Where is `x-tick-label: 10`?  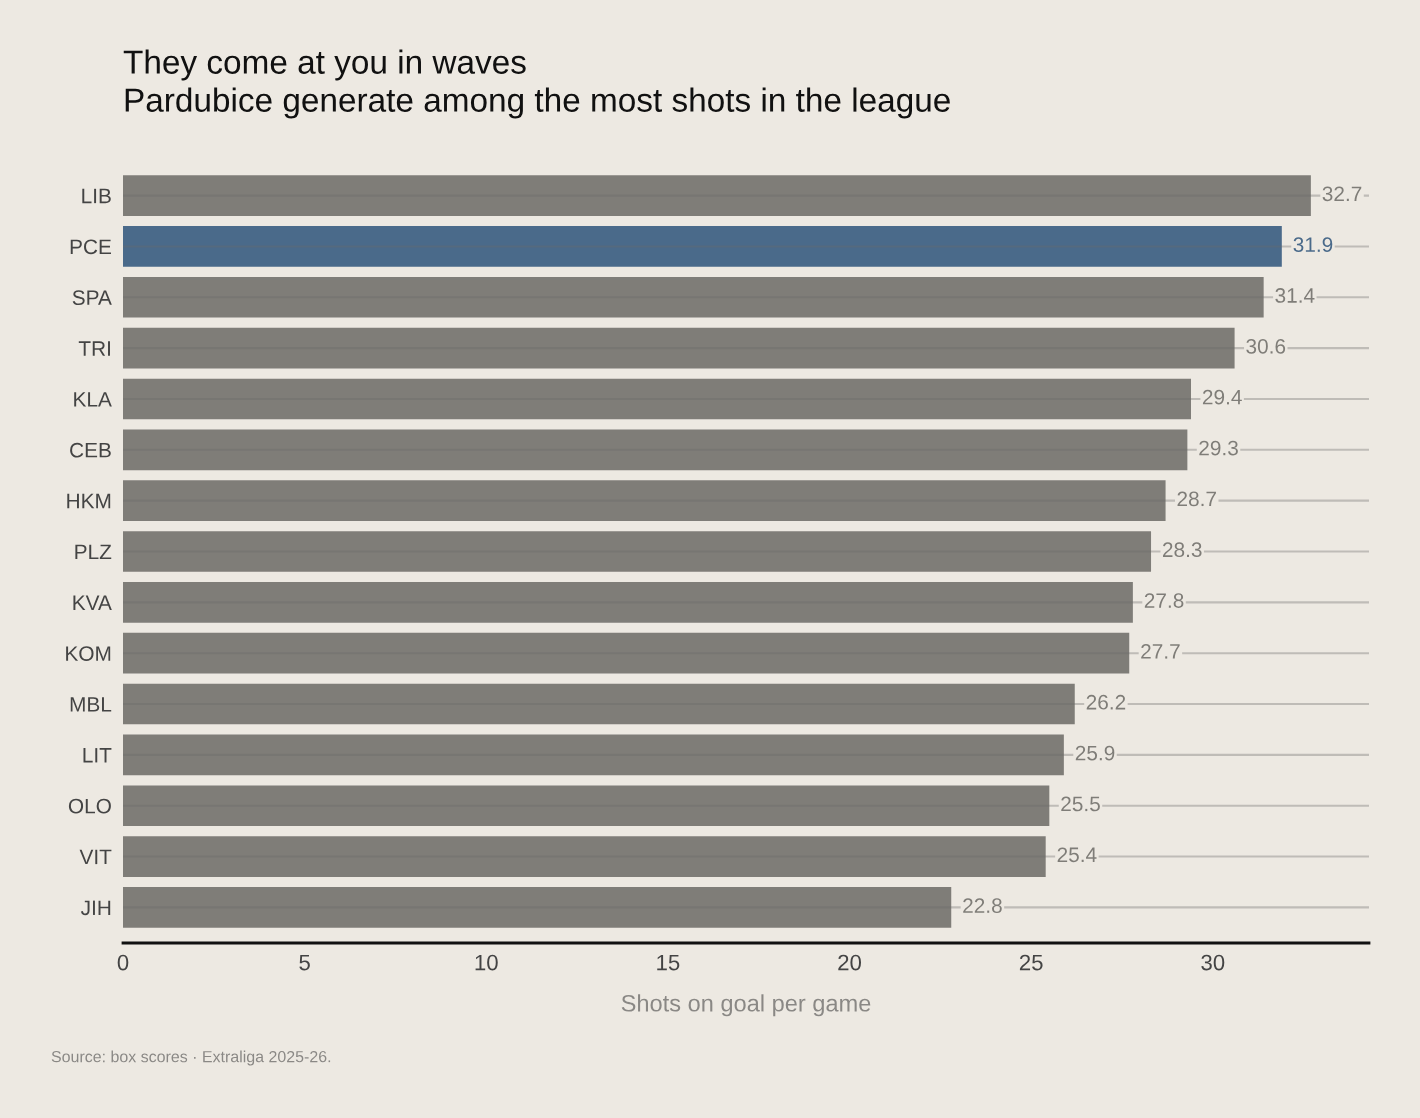 x-tick-label: 10 is located at coordinates (486, 962).